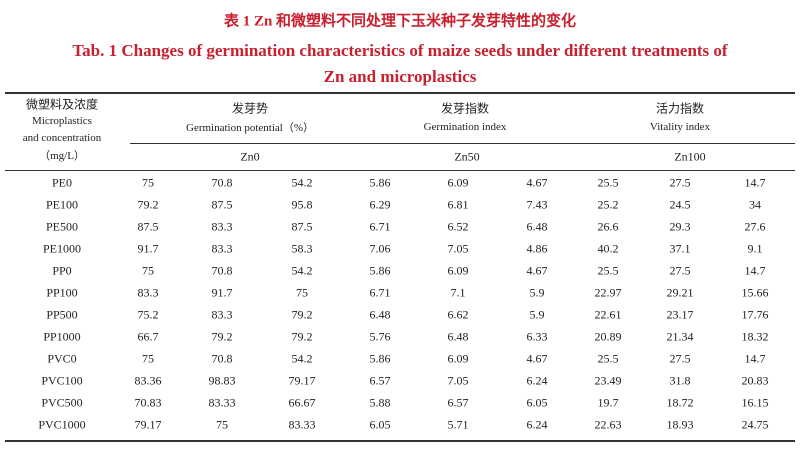 Image resolution: width=800 pixels, height=454 pixels. Describe the element at coordinates (755, 204) in the screenshot. I see `table-cell: 34` at that location.